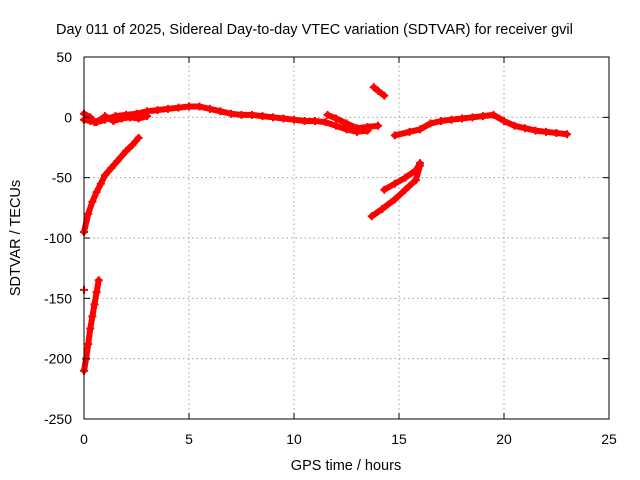 This screenshot has height=480, width=640. What do you see at coordinates (62, 178) in the screenshot?
I see `y-tick-label: -50` at bounding box center [62, 178].